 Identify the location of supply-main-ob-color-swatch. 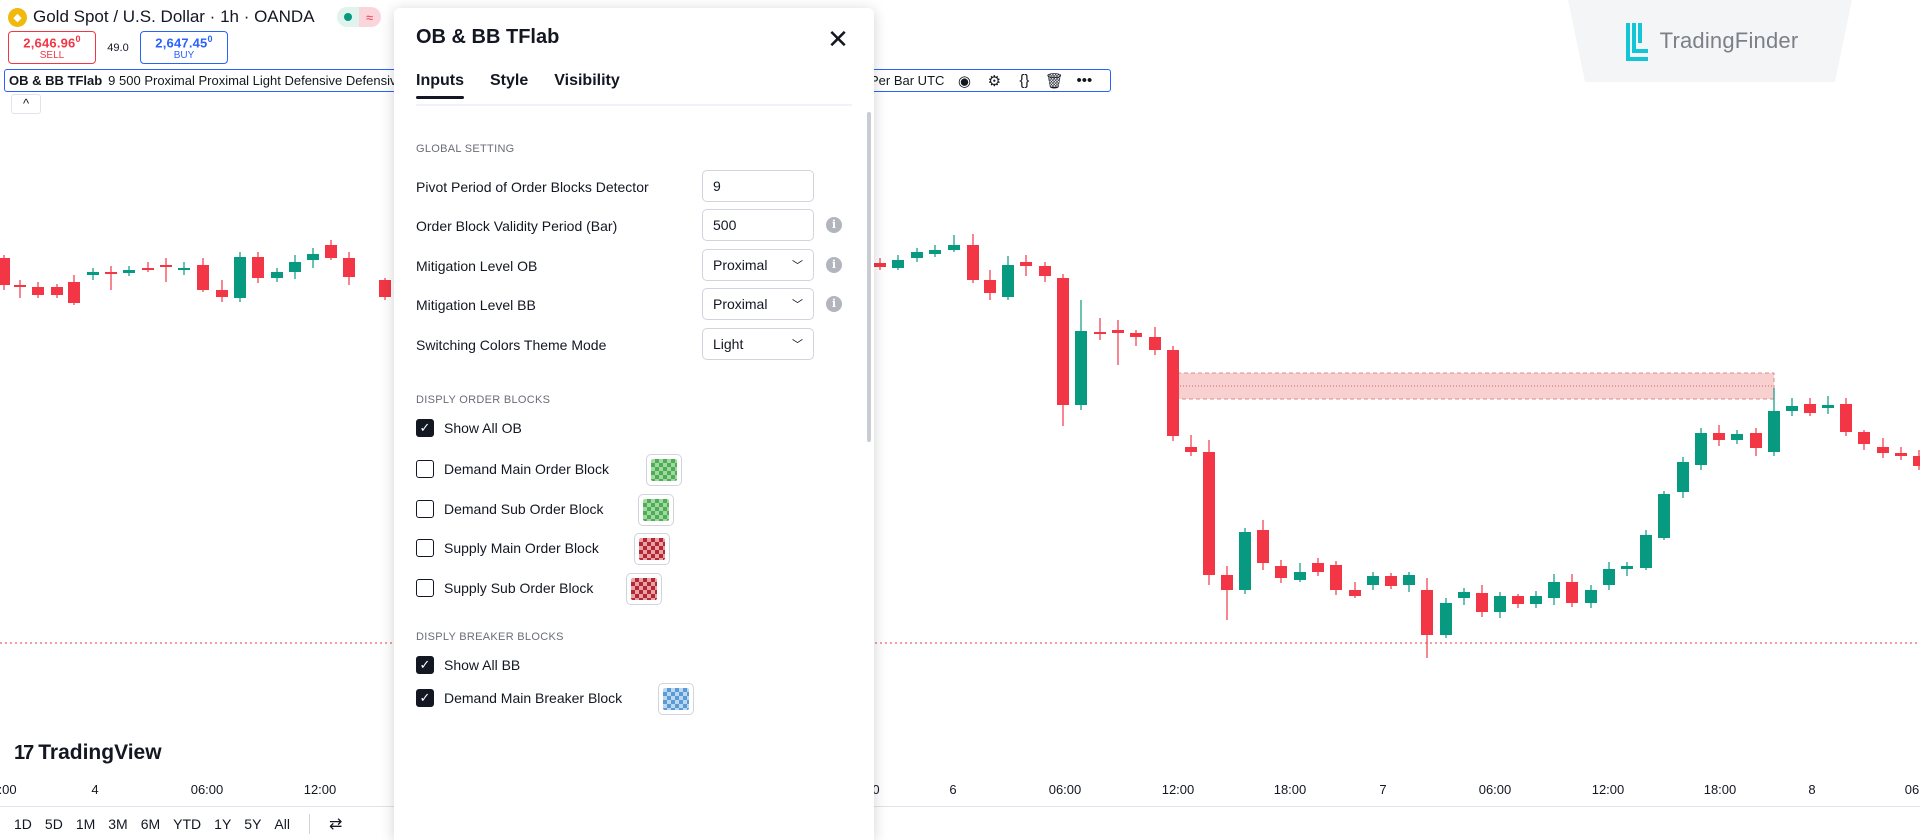
(652, 549).